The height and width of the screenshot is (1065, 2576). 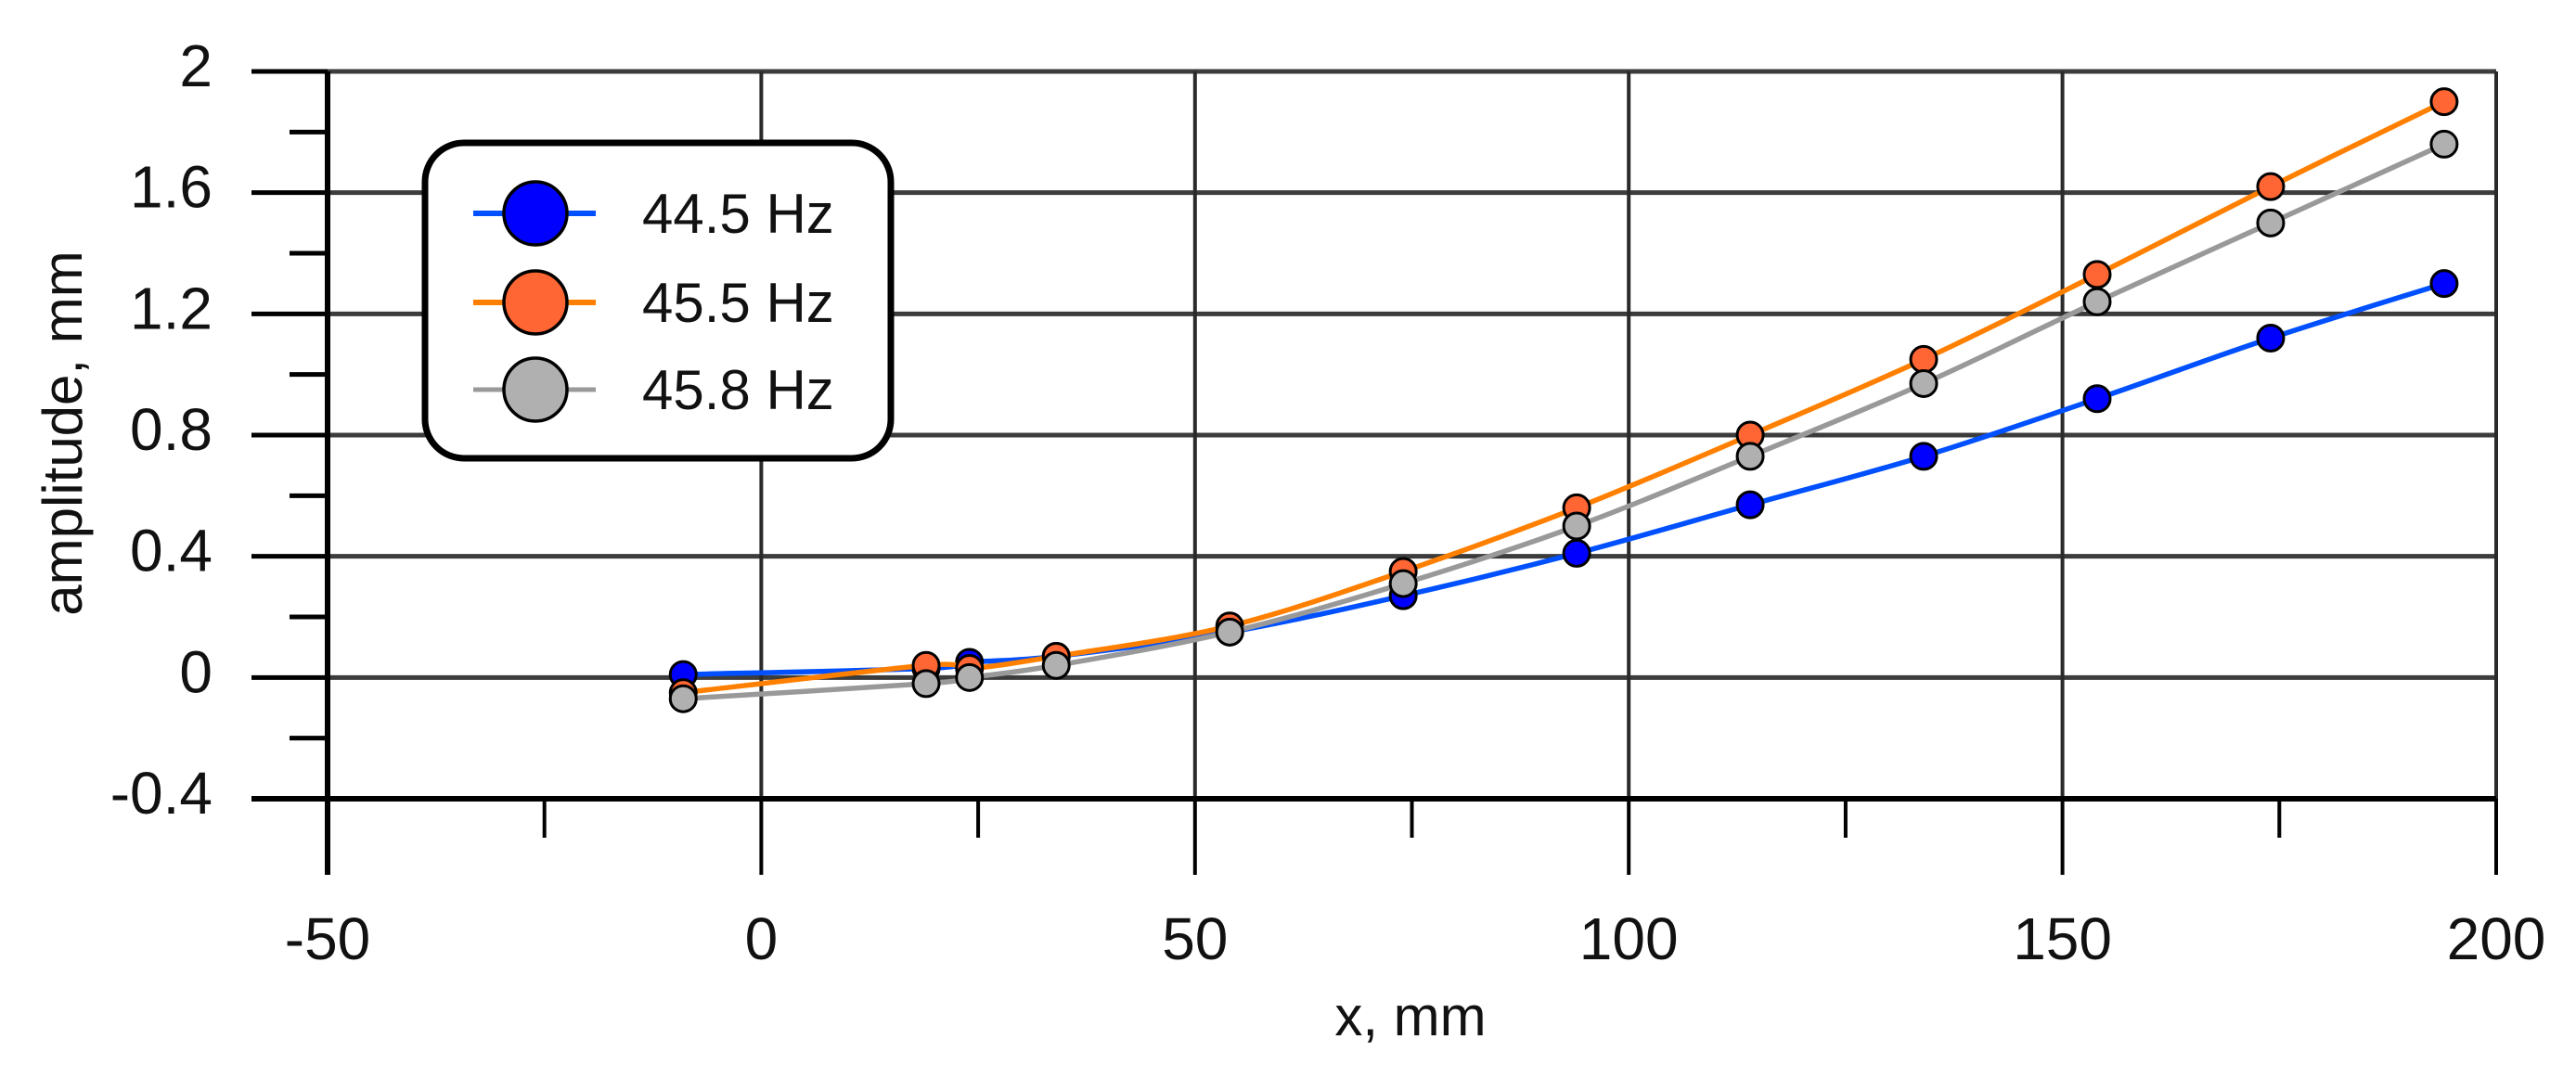 I want to click on legend: 44.5 Hz 45.5 Hz 45.8 Hz, so click(x=658, y=300).